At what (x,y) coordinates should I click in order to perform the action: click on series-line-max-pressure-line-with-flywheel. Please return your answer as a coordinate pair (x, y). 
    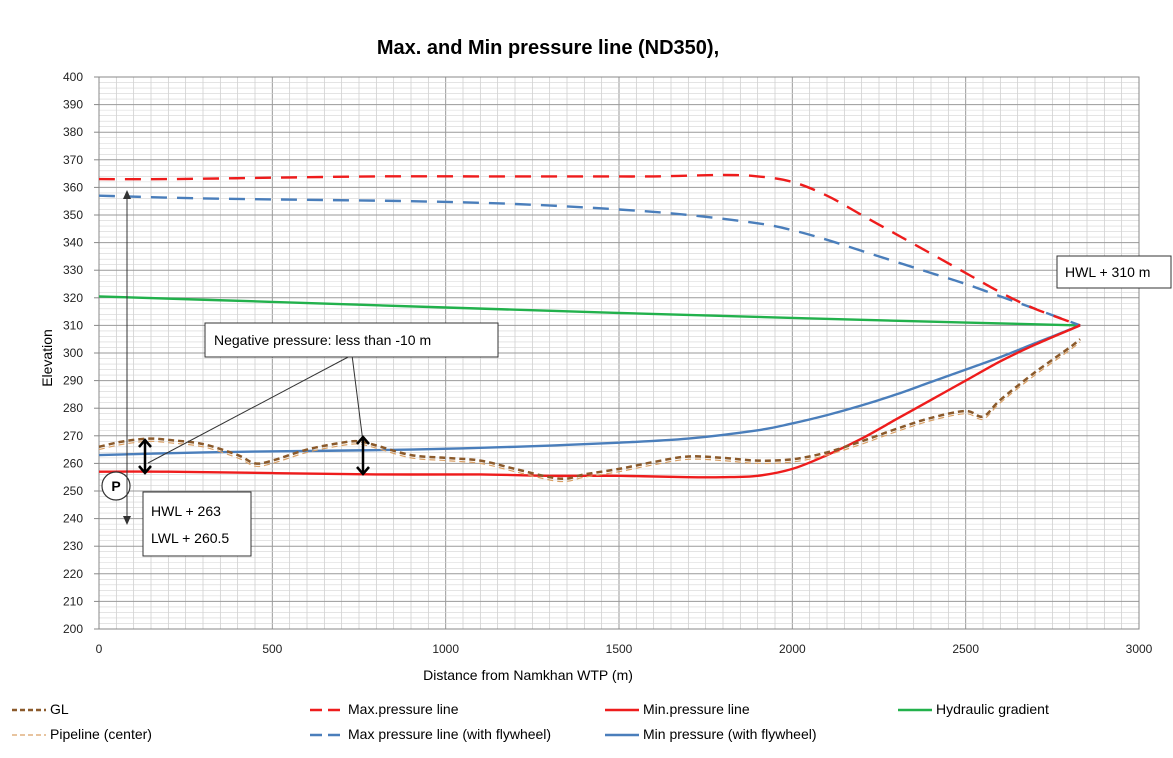
    Looking at the image, I should click on (589, 260).